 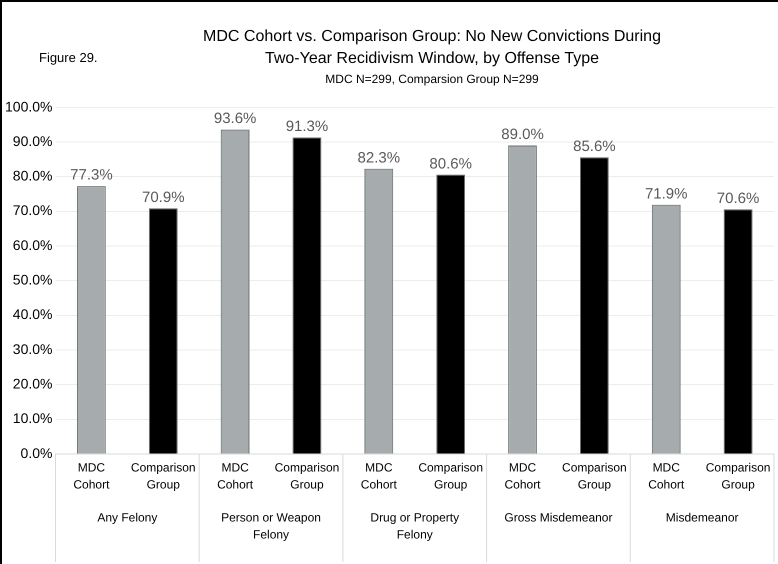 What do you see at coordinates (738, 476) in the screenshot?
I see `series-label: Comparison Group` at bounding box center [738, 476].